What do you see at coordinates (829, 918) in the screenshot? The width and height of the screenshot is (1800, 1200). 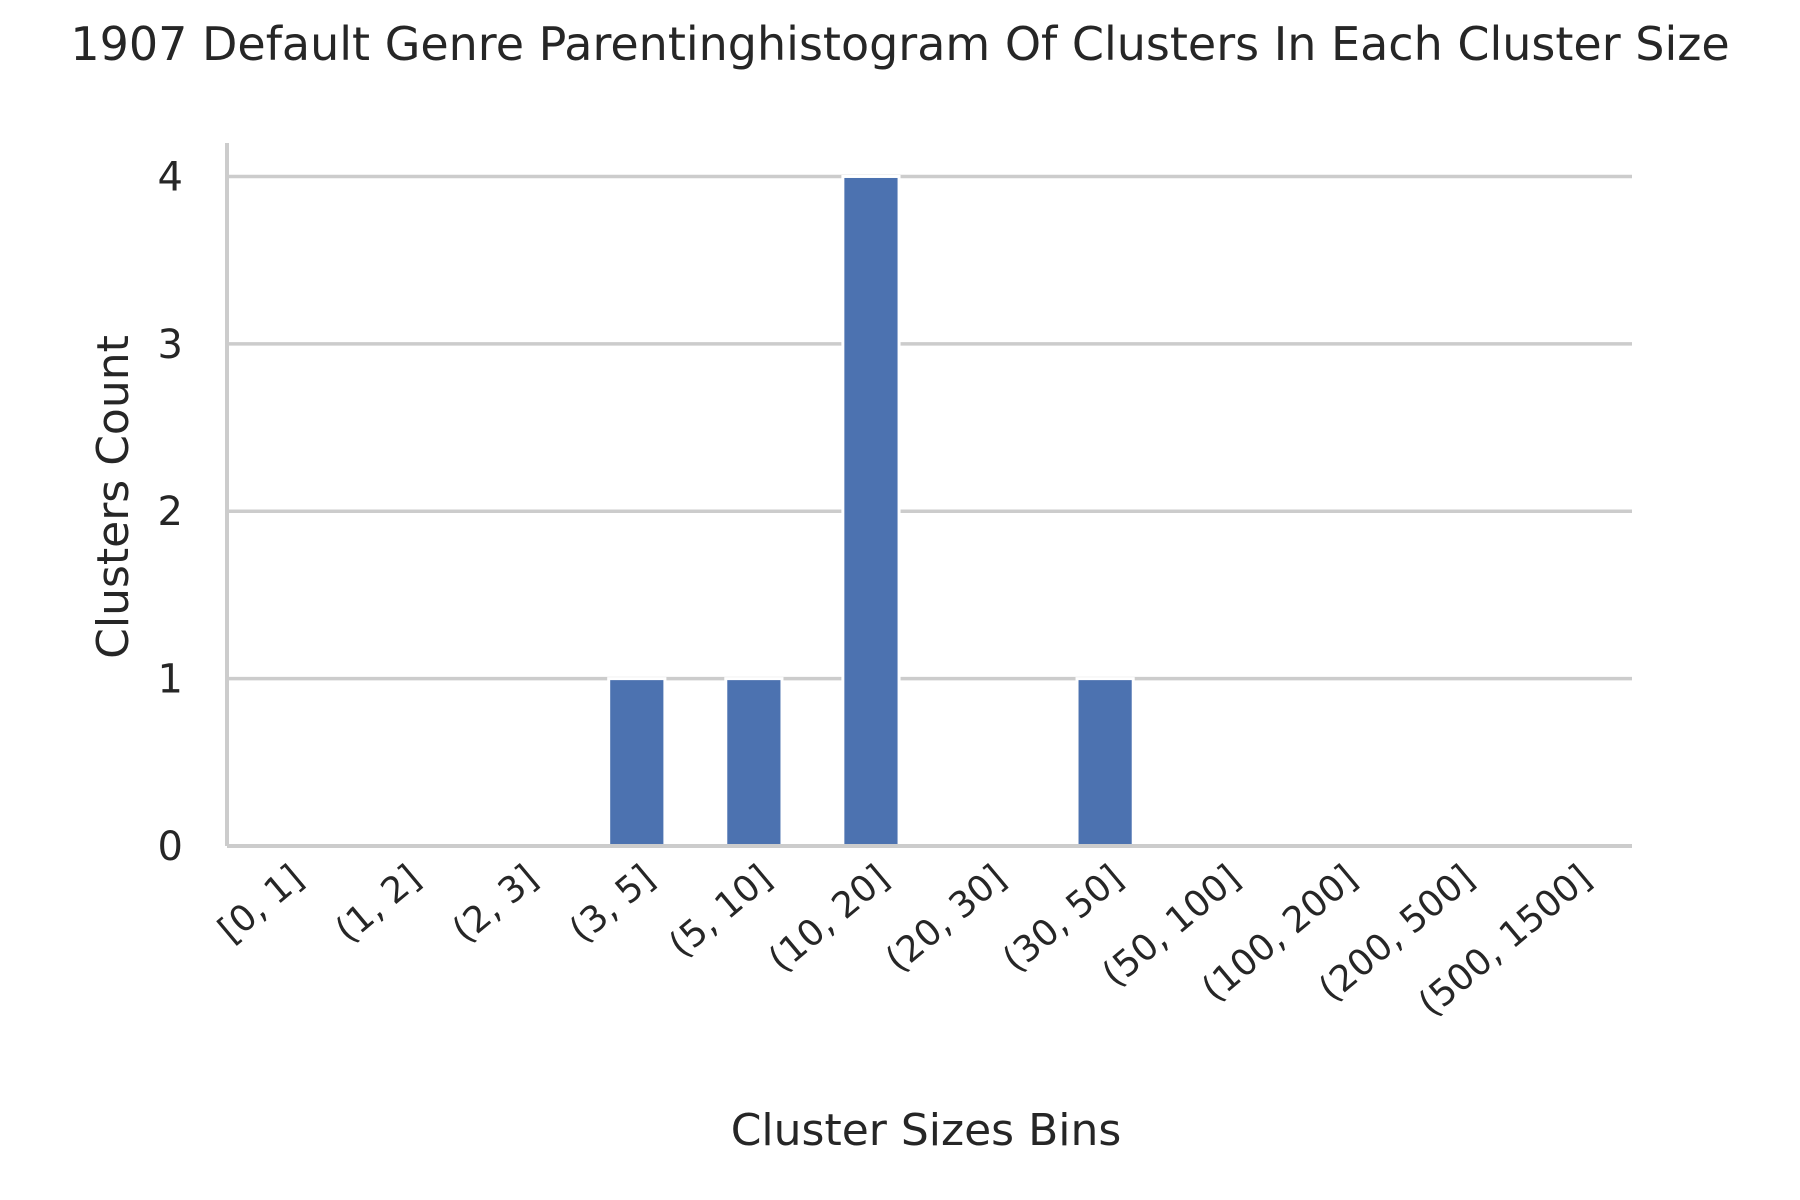 I see `x-tick-label-5: (10, 20]` at bounding box center [829, 918].